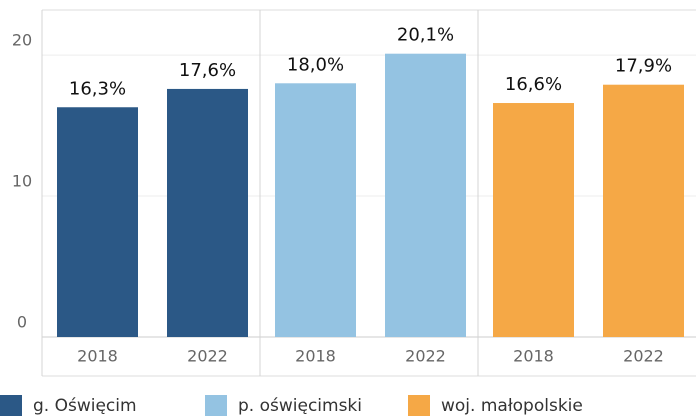 The image size is (696, 416). What do you see at coordinates (300, 406) in the screenshot?
I see `legend-label: p. oświęcimski` at bounding box center [300, 406].